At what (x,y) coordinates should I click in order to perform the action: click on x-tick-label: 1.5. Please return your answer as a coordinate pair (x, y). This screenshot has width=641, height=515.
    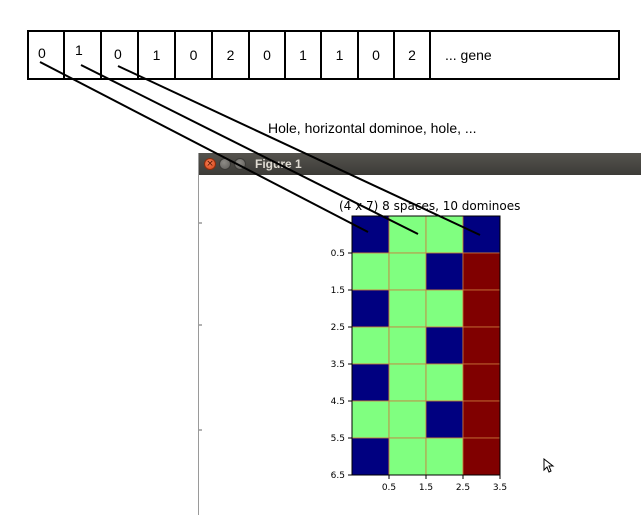
    Looking at the image, I should click on (426, 488).